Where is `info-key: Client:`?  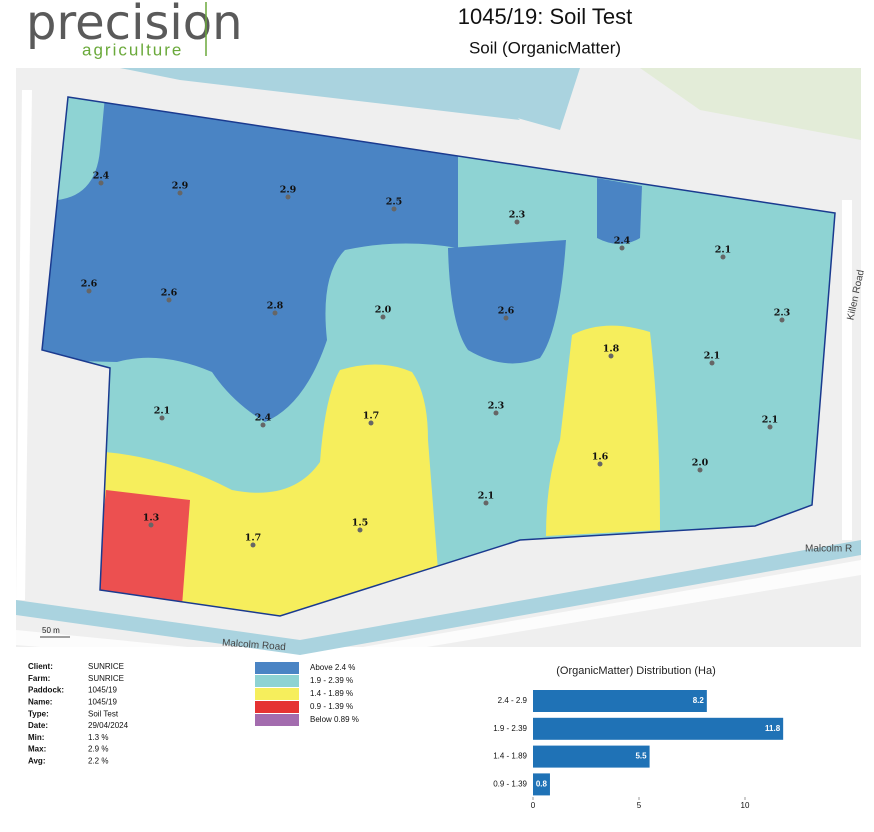
info-key: Client: is located at coordinates (40, 666).